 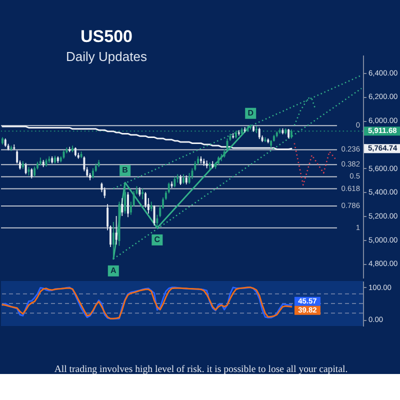 What do you see at coordinates (201, 369) in the screenshot?
I see `text: All trading involves high level of risk. it is possible to lose all your capital.` at bounding box center [201, 369].